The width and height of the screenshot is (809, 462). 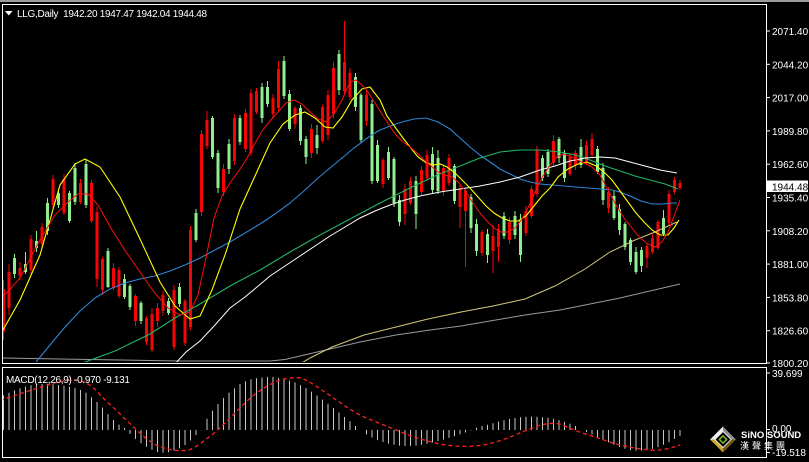 What do you see at coordinates (782, 429) in the screenshot?
I see `svg-text: 0.00` at bounding box center [782, 429].